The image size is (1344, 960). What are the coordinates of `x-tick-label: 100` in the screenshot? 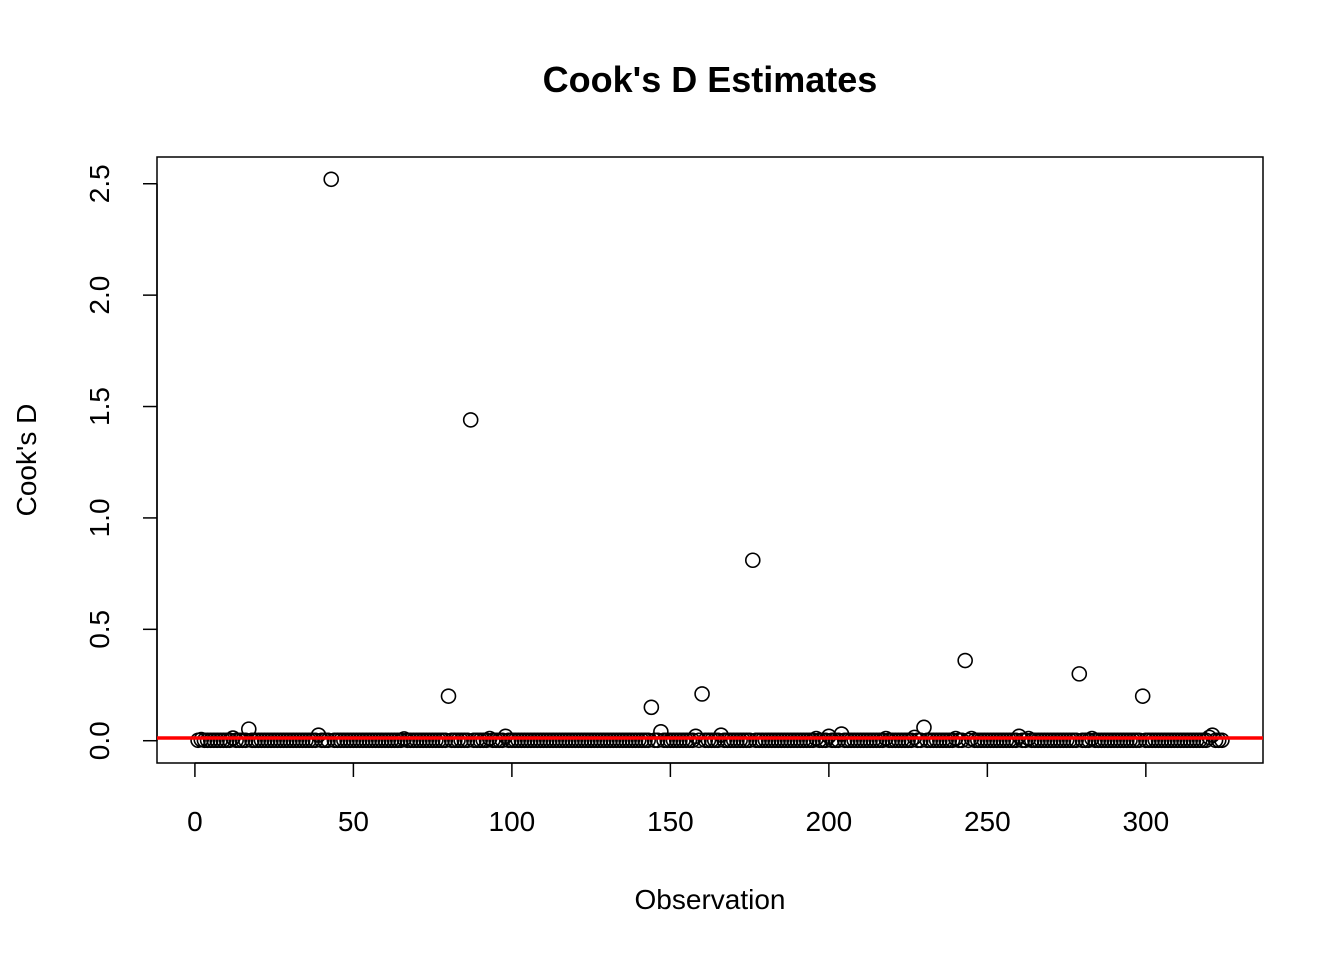 It's located at (512, 821).